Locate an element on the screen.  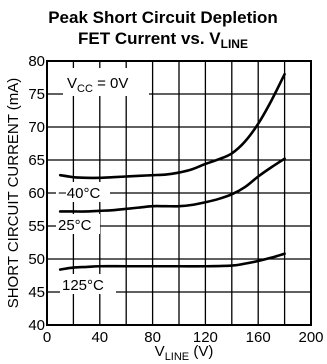
x-axis-label-main: V is located at coordinates (160, 351).